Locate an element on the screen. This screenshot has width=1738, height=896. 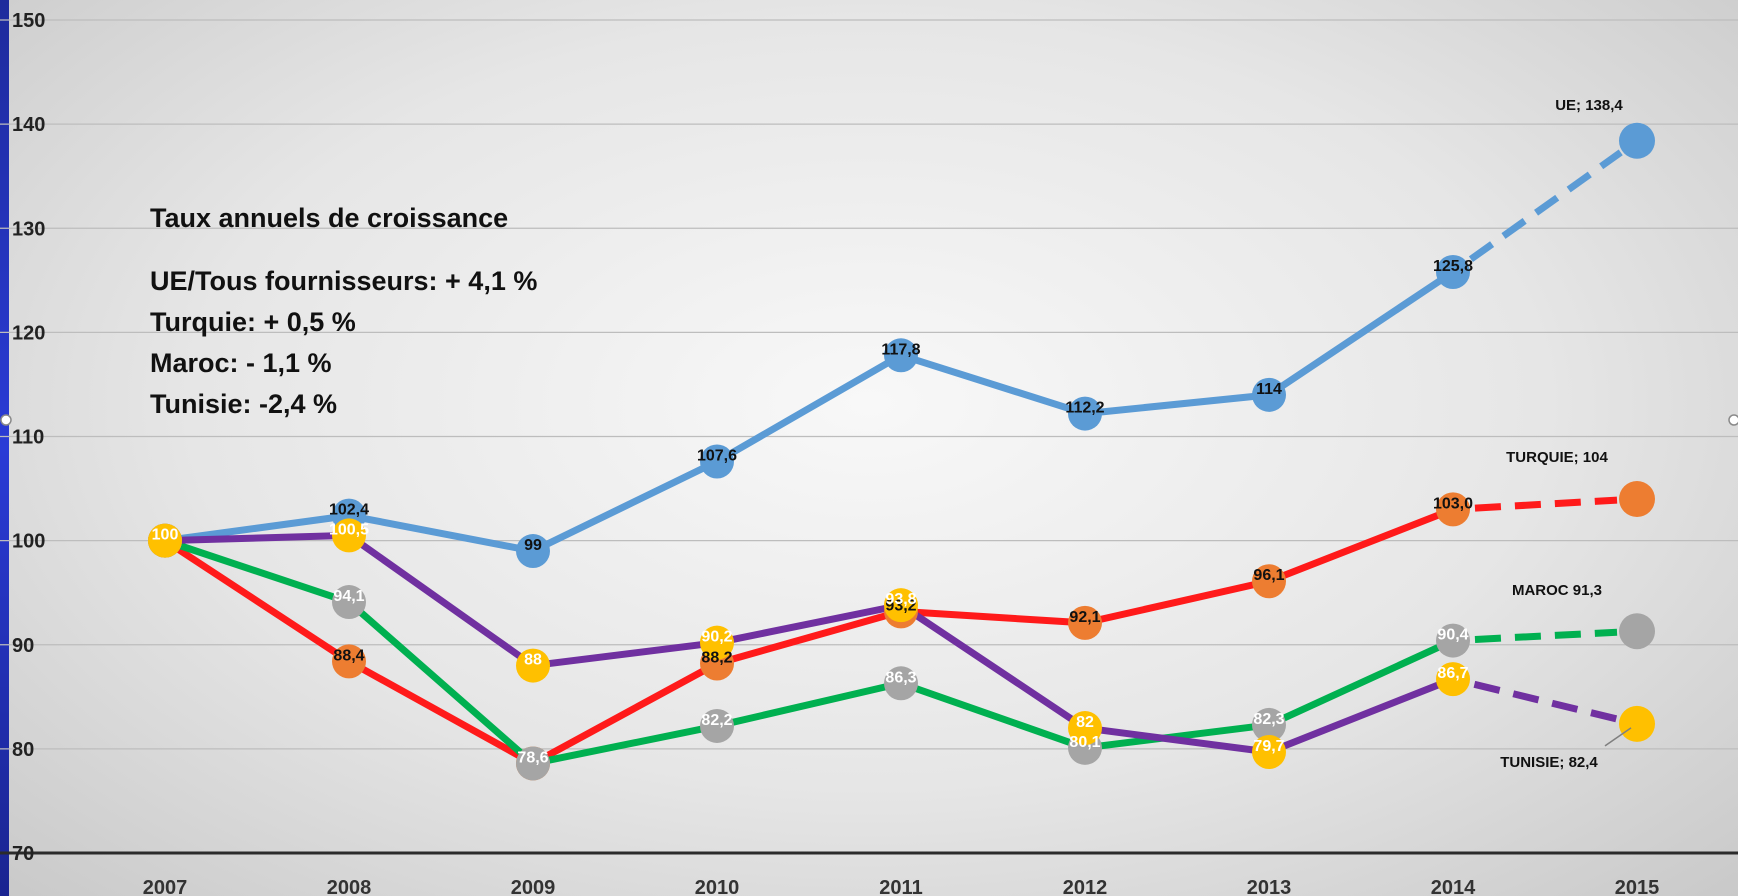
data-label-turquie-2012: 92,1 is located at coordinates (1084, 617).